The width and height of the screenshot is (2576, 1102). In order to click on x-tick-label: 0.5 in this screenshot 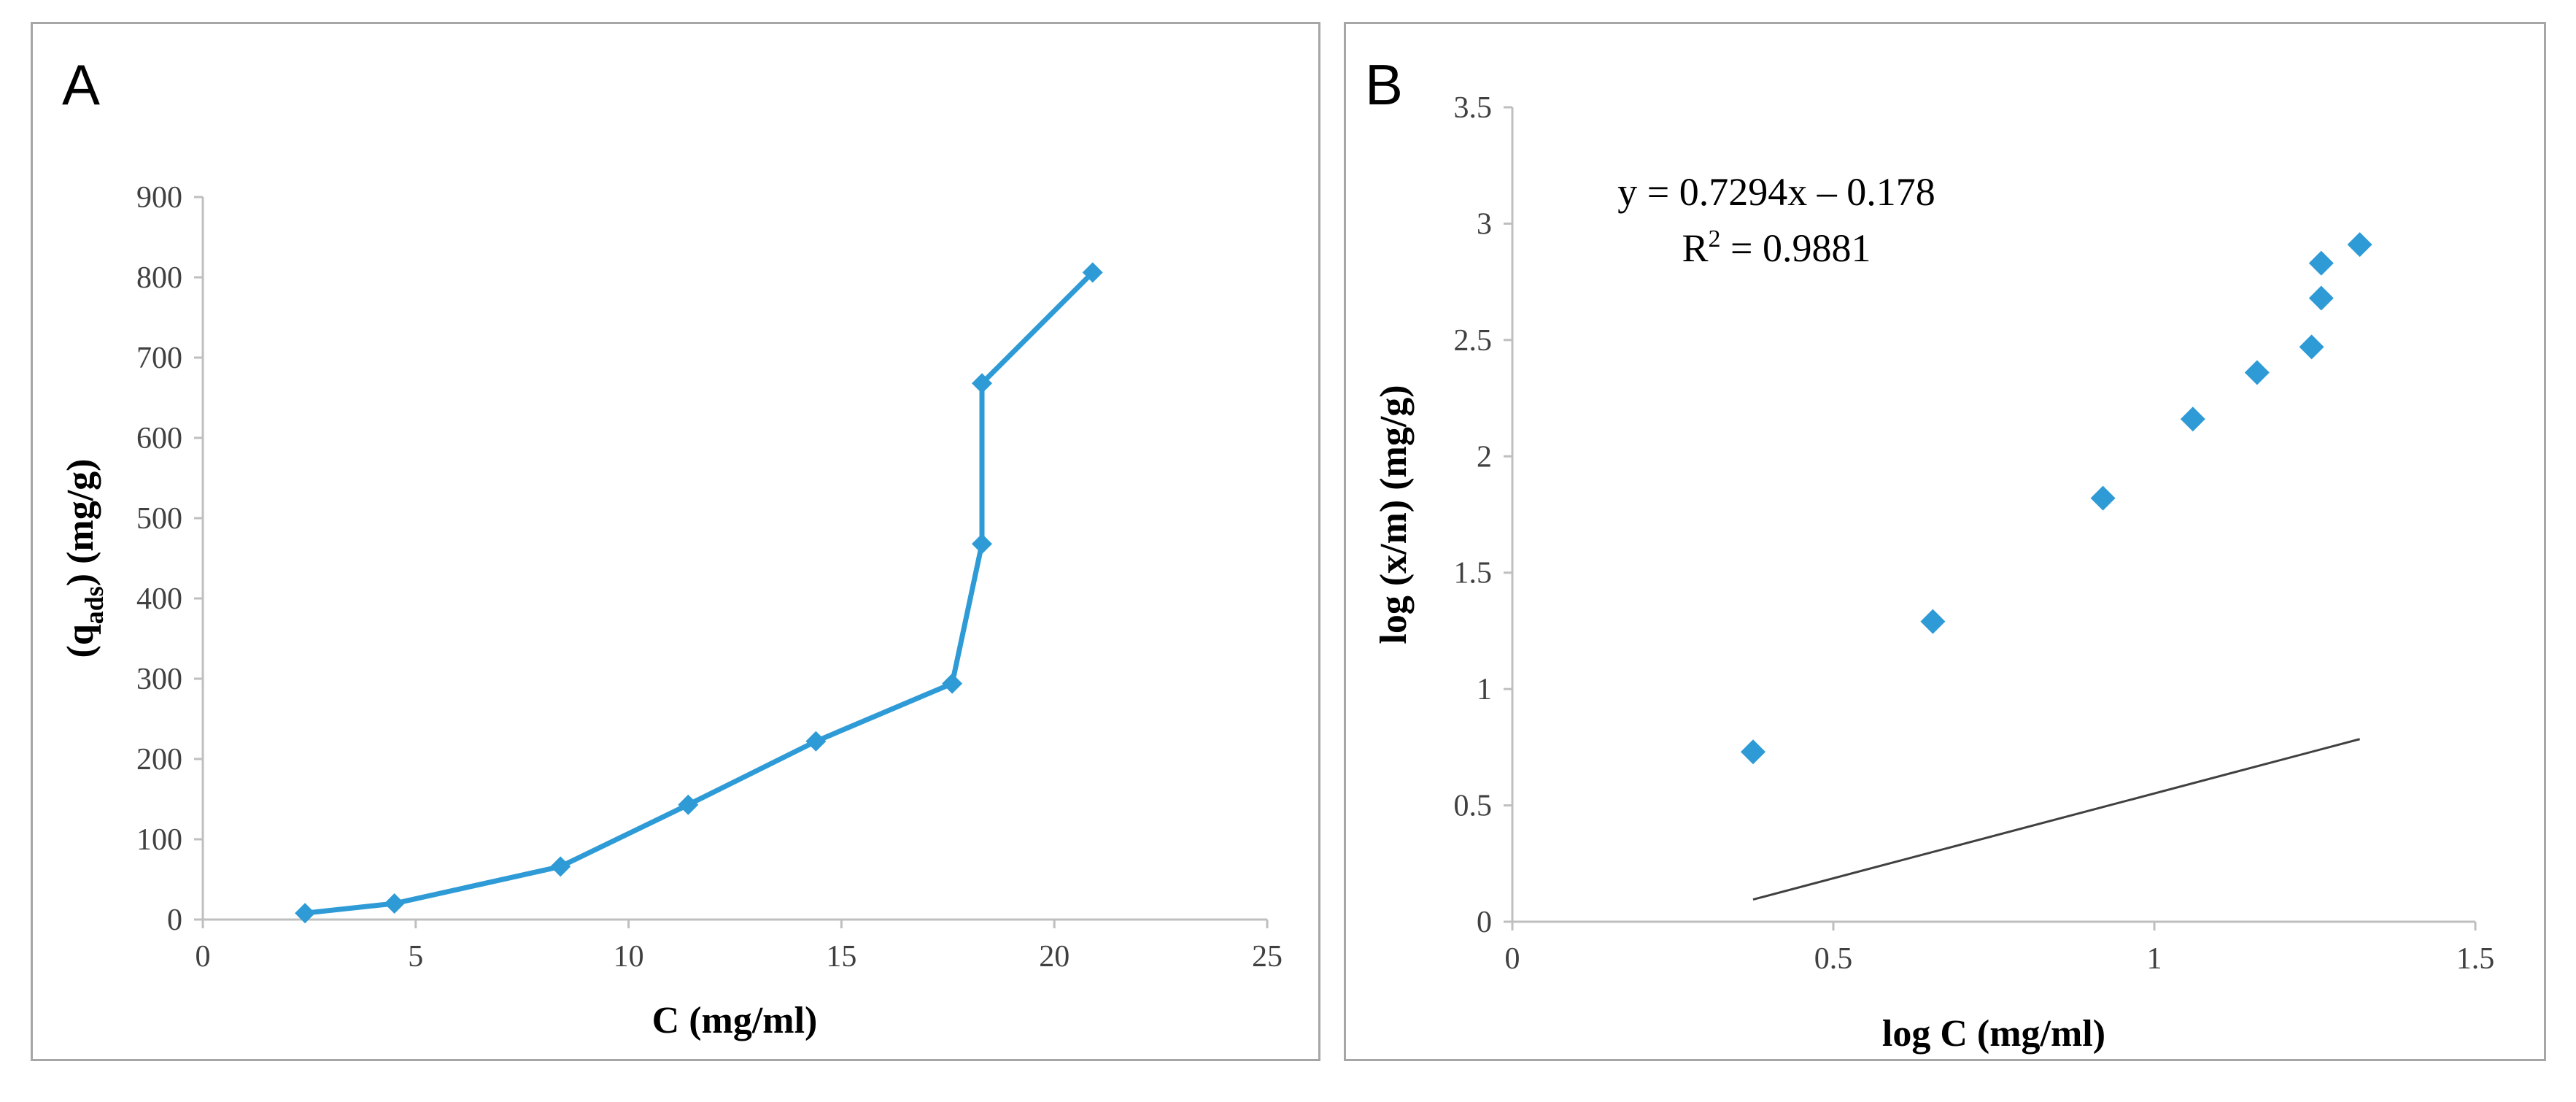, I will do `click(1833, 959)`.